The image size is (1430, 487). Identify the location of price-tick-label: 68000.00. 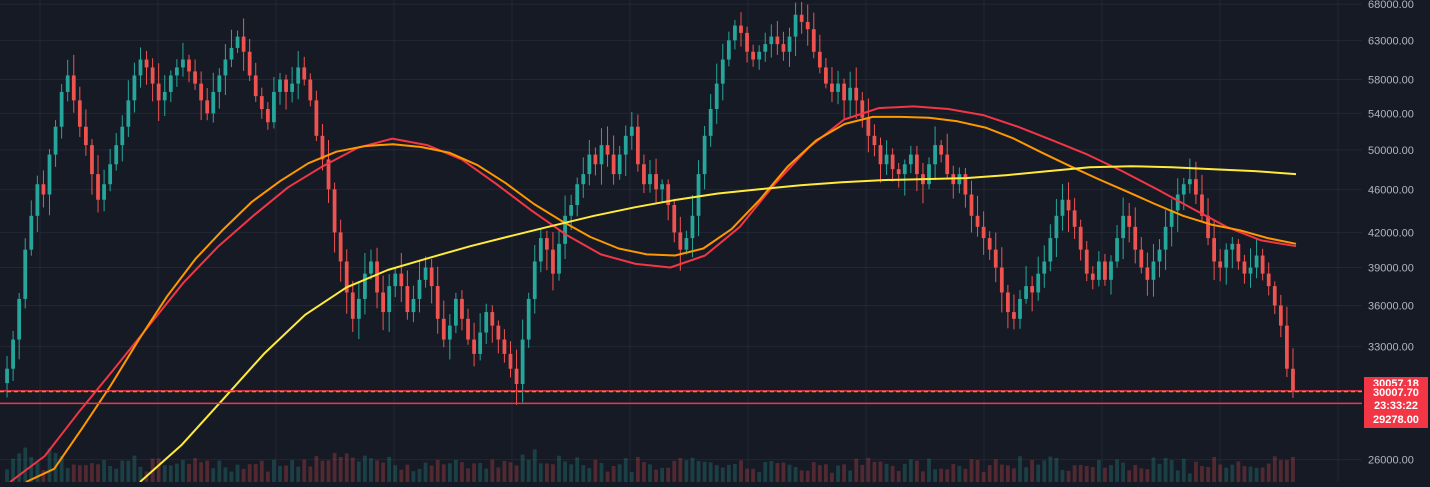
(1391, 5).